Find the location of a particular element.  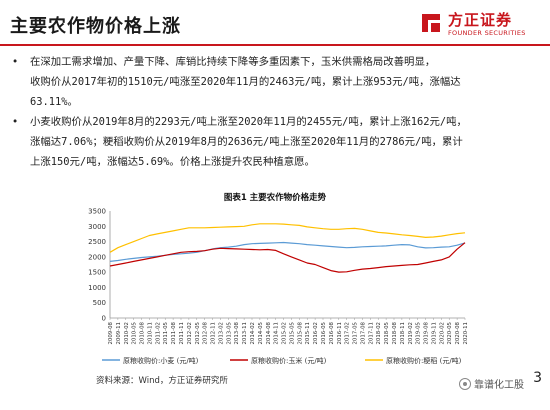

x-tick-label: 2009-08 is located at coordinates (111, 332).